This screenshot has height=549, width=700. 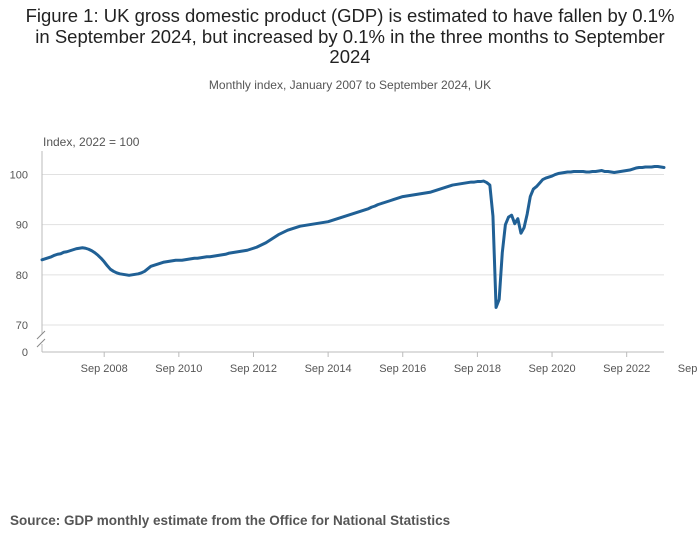 What do you see at coordinates (253, 369) in the screenshot?
I see `x-tick-label-sep-2012: Sep 2012` at bounding box center [253, 369].